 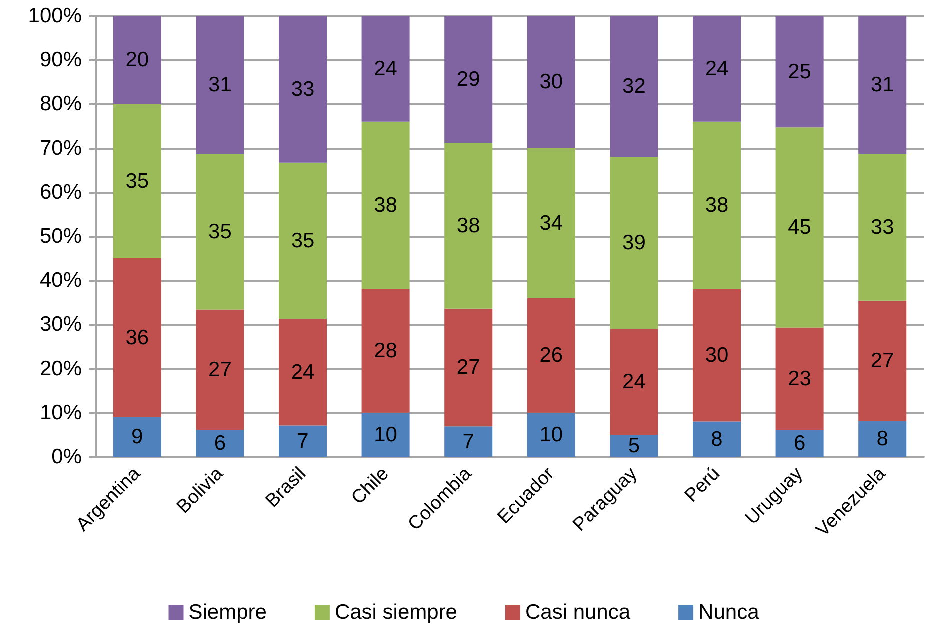 I want to click on data-label: 26, so click(x=552, y=356).